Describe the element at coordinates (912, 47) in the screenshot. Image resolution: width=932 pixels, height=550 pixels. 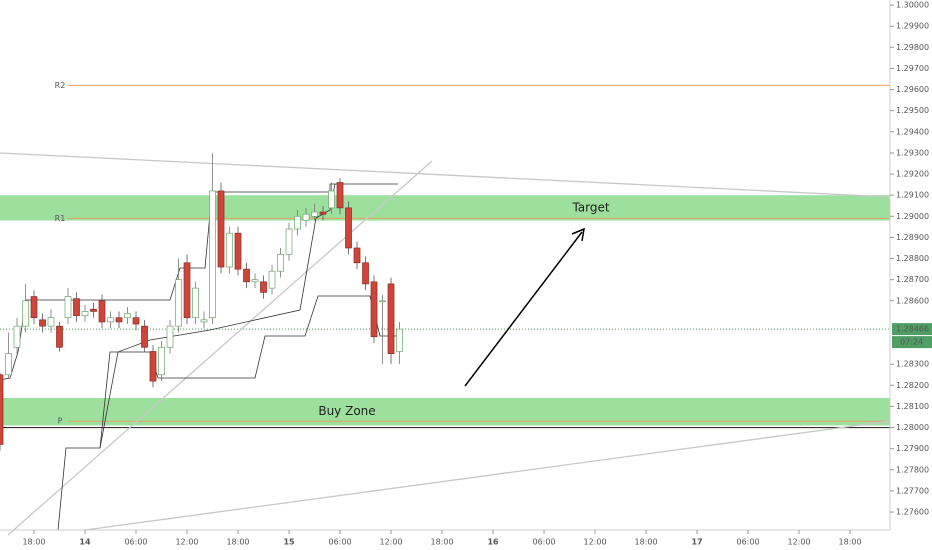
I see `y-tick-label: 1.29800` at that location.